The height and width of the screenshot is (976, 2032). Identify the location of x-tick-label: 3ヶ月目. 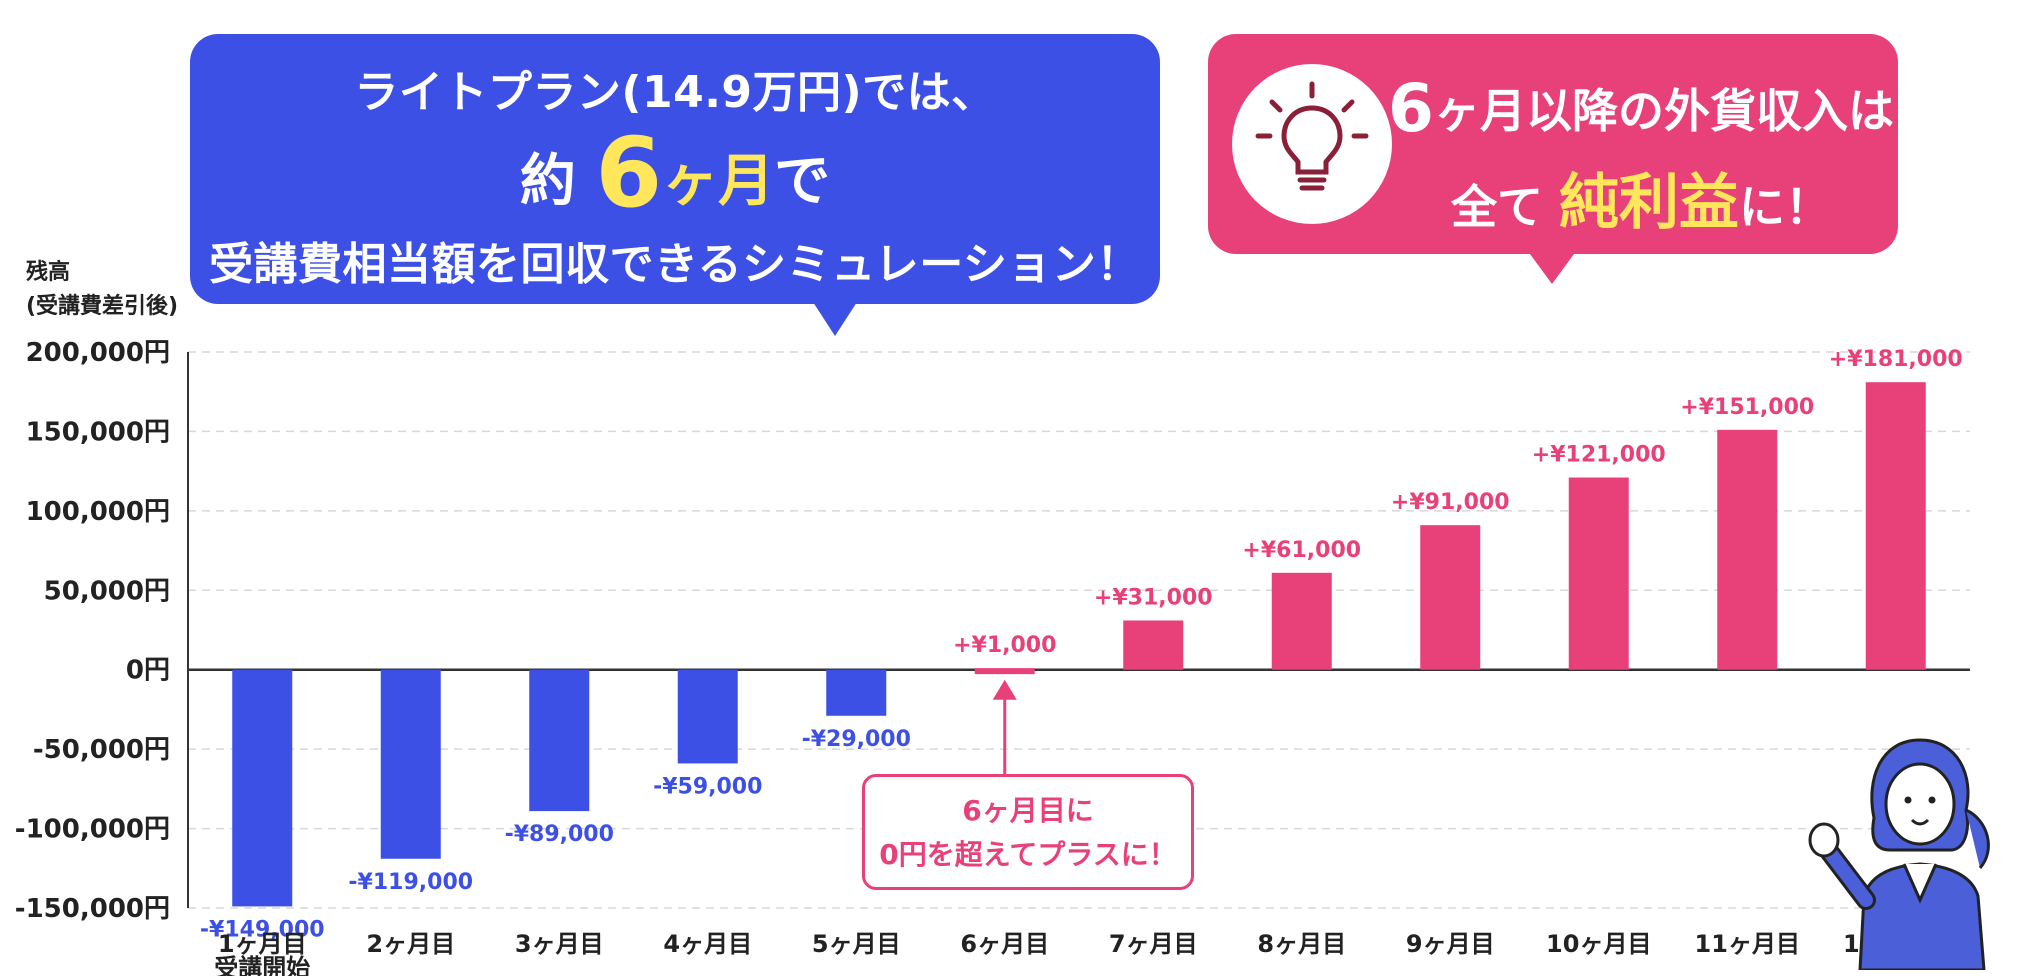
(559, 944).